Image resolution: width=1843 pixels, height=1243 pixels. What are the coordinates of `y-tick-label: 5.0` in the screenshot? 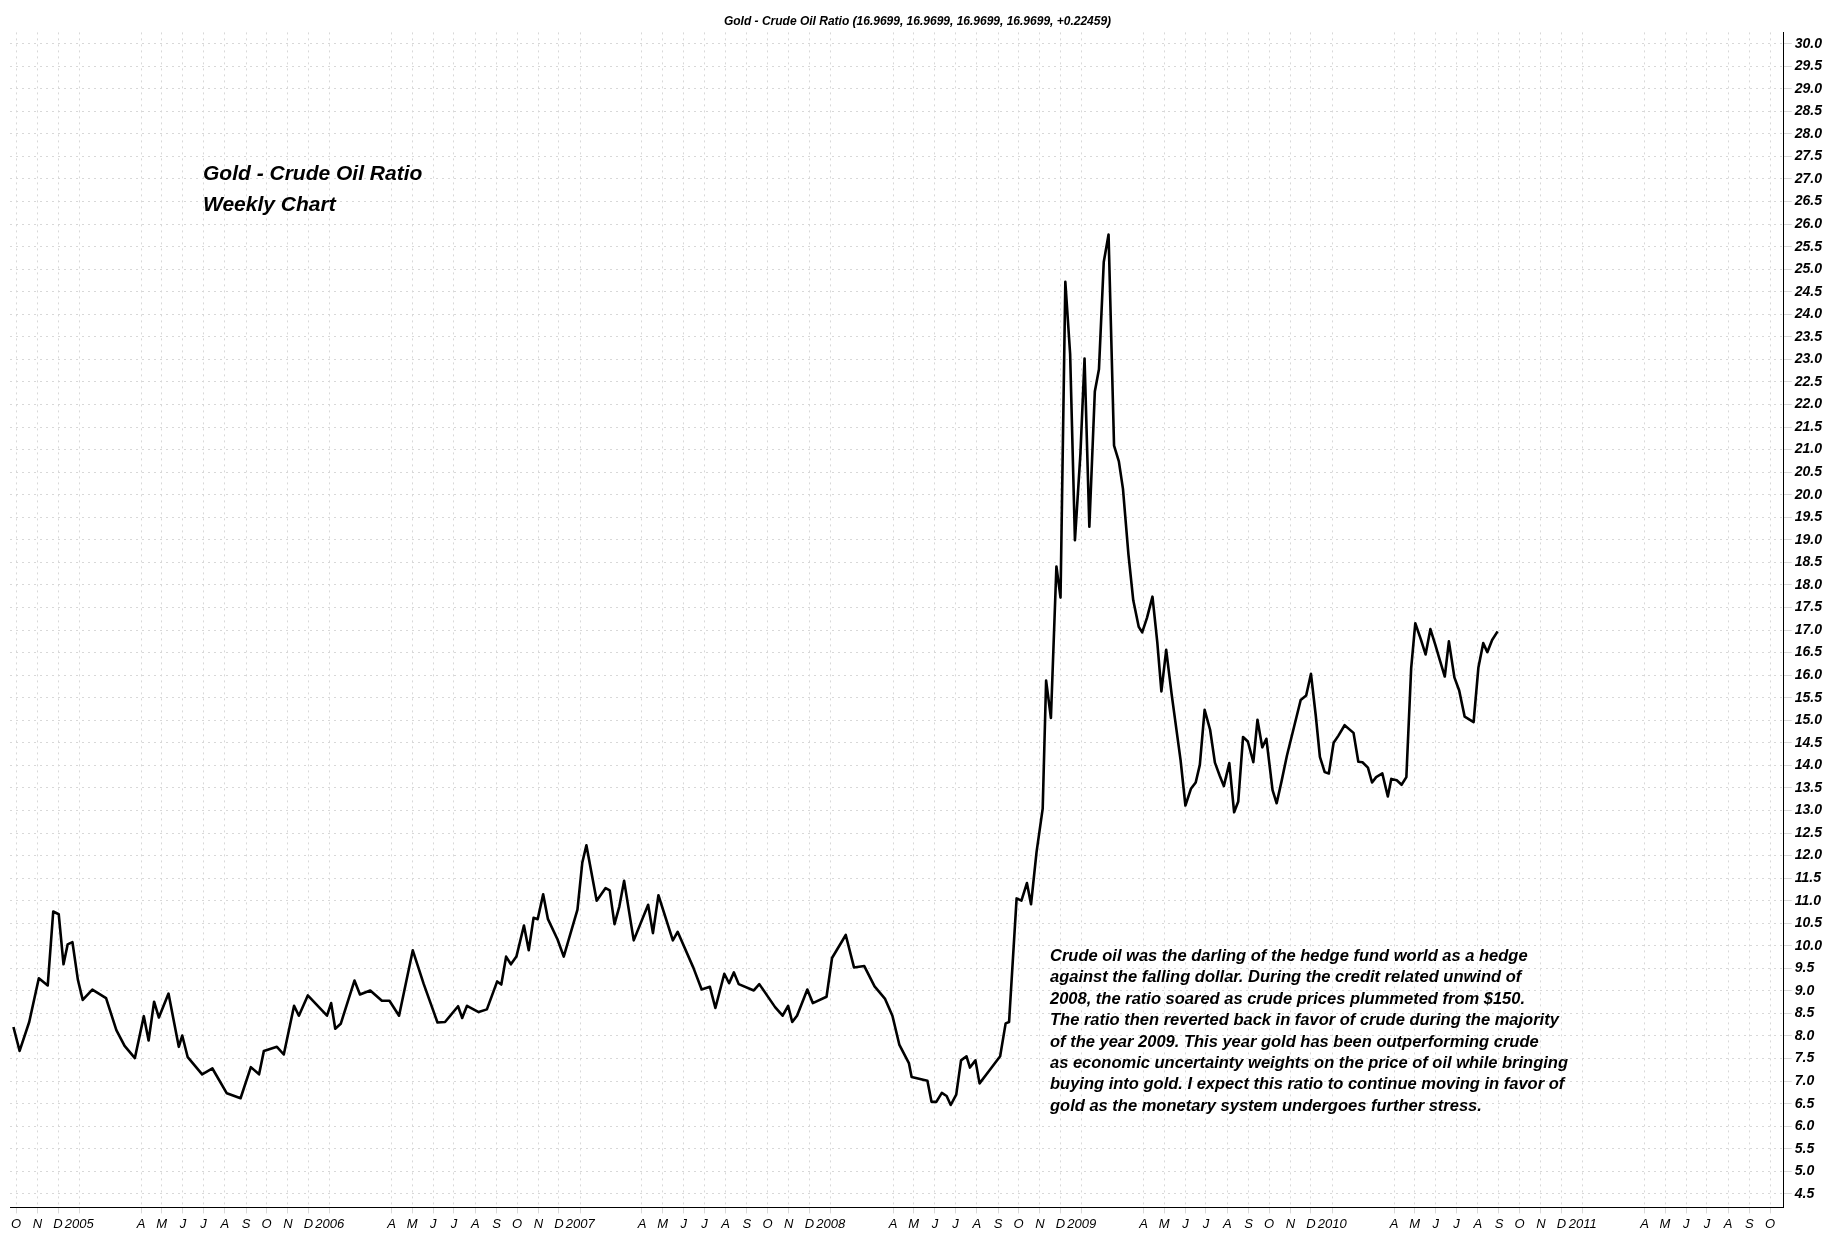 It's located at (1804, 1170).